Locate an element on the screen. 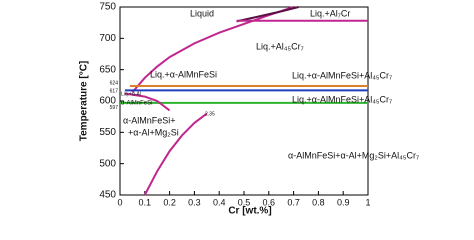 The image size is (474, 240). y-tick-label: 450 is located at coordinates (107, 195).